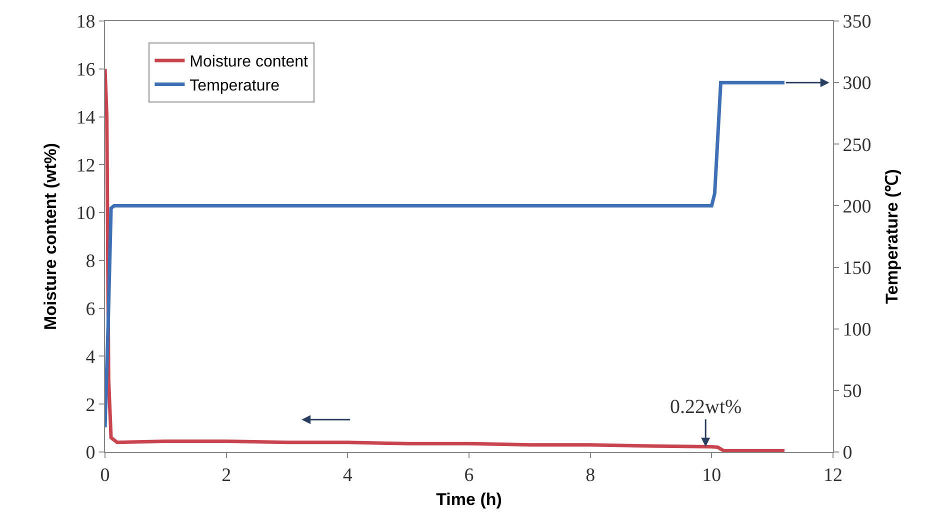  Describe the element at coordinates (833, 475) in the screenshot. I see `x-tick-label: 12` at that location.